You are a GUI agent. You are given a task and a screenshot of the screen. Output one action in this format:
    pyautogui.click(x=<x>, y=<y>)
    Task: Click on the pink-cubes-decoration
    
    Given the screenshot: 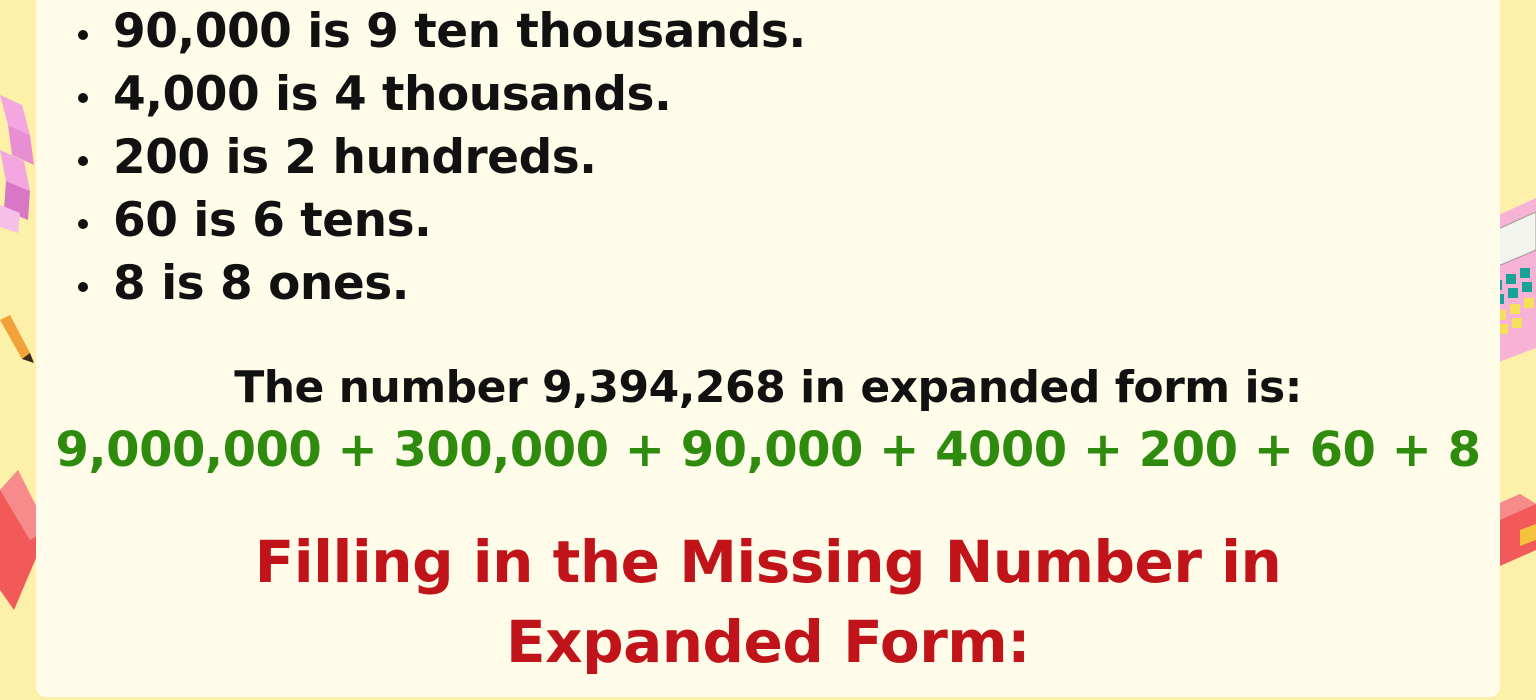 What is the action you would take?
    pyautogui.click(x=17, y=164)
    